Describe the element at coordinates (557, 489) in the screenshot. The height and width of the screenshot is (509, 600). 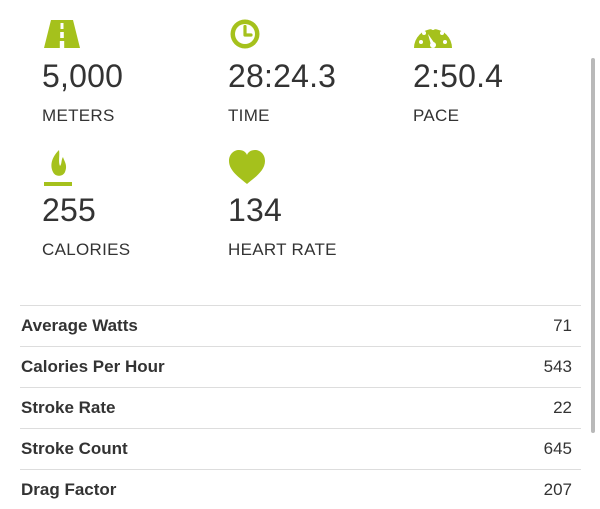
I see `drag-factor-value: 207` at that location.